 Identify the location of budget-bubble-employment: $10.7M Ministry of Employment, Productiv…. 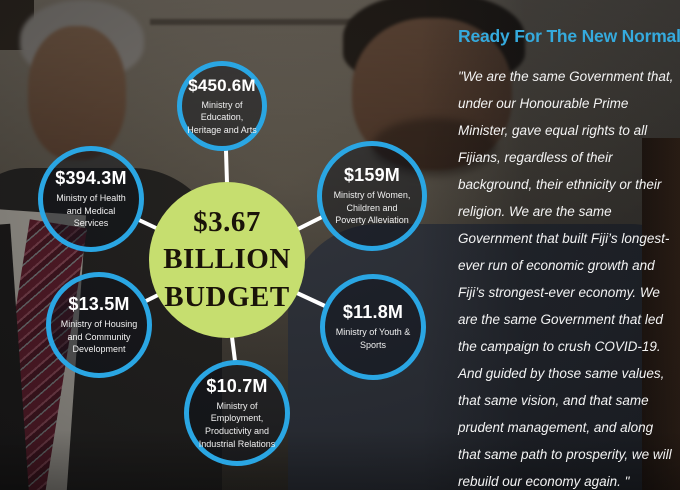
(237, 413).